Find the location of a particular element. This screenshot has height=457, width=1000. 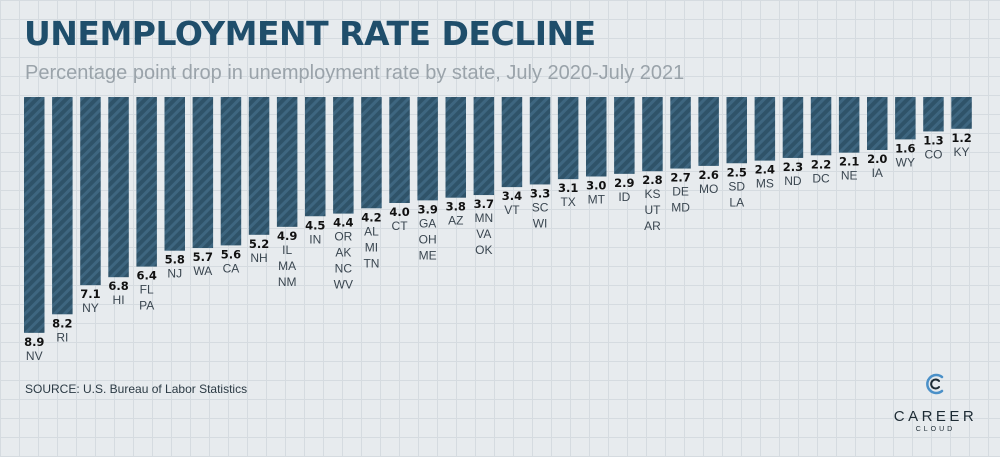

value-label: 2.0 is located at coordinates (877, 159).